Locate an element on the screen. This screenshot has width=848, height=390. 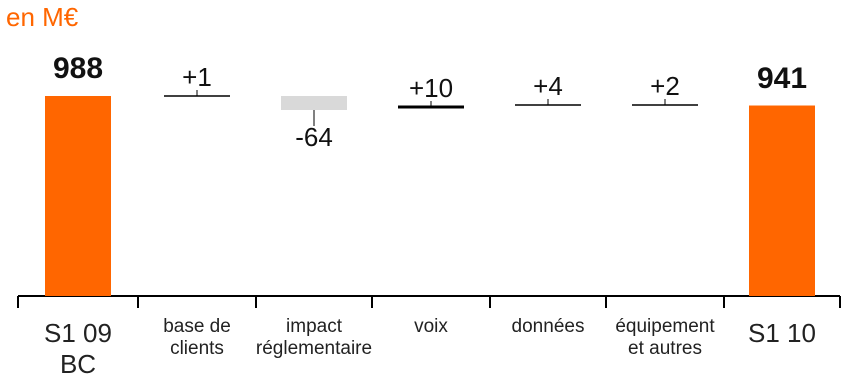
category-label: S1 10 is located at coordinates (782, 333).